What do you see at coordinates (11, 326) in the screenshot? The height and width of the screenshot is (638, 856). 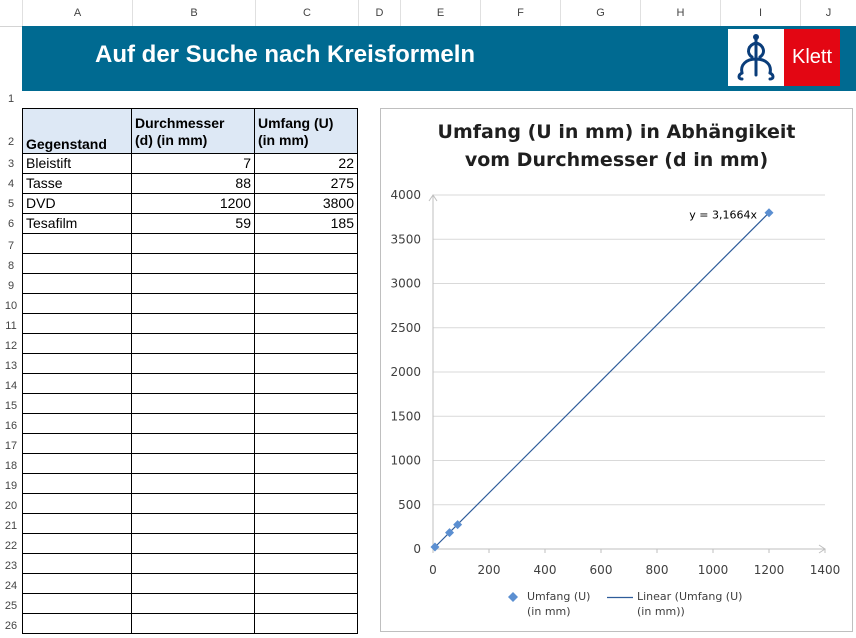 I see `row-header-11: 11` at bounding box center [11, 326].